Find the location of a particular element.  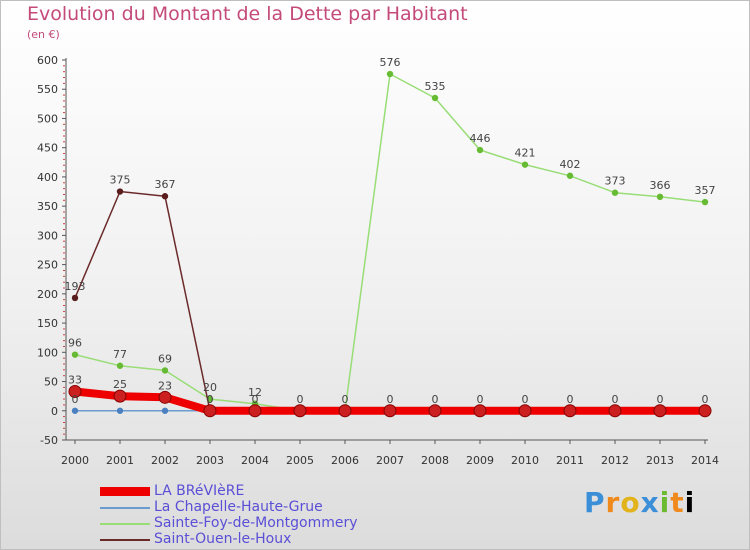

x-tick-label: 2013 is located at coordinates (660, 460).